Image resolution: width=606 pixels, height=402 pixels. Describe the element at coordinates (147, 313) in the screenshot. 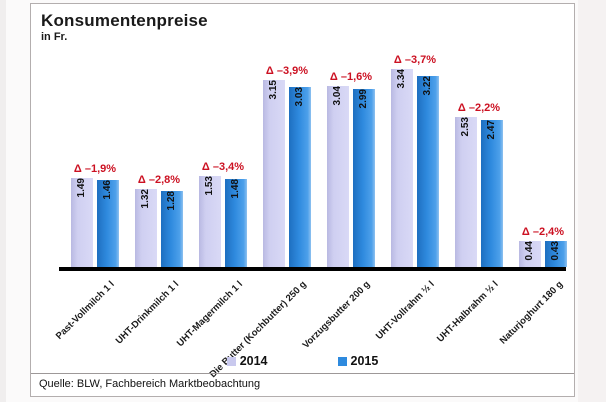

I see `category-label: UHT-Drinkmilch 1 l` at that location.